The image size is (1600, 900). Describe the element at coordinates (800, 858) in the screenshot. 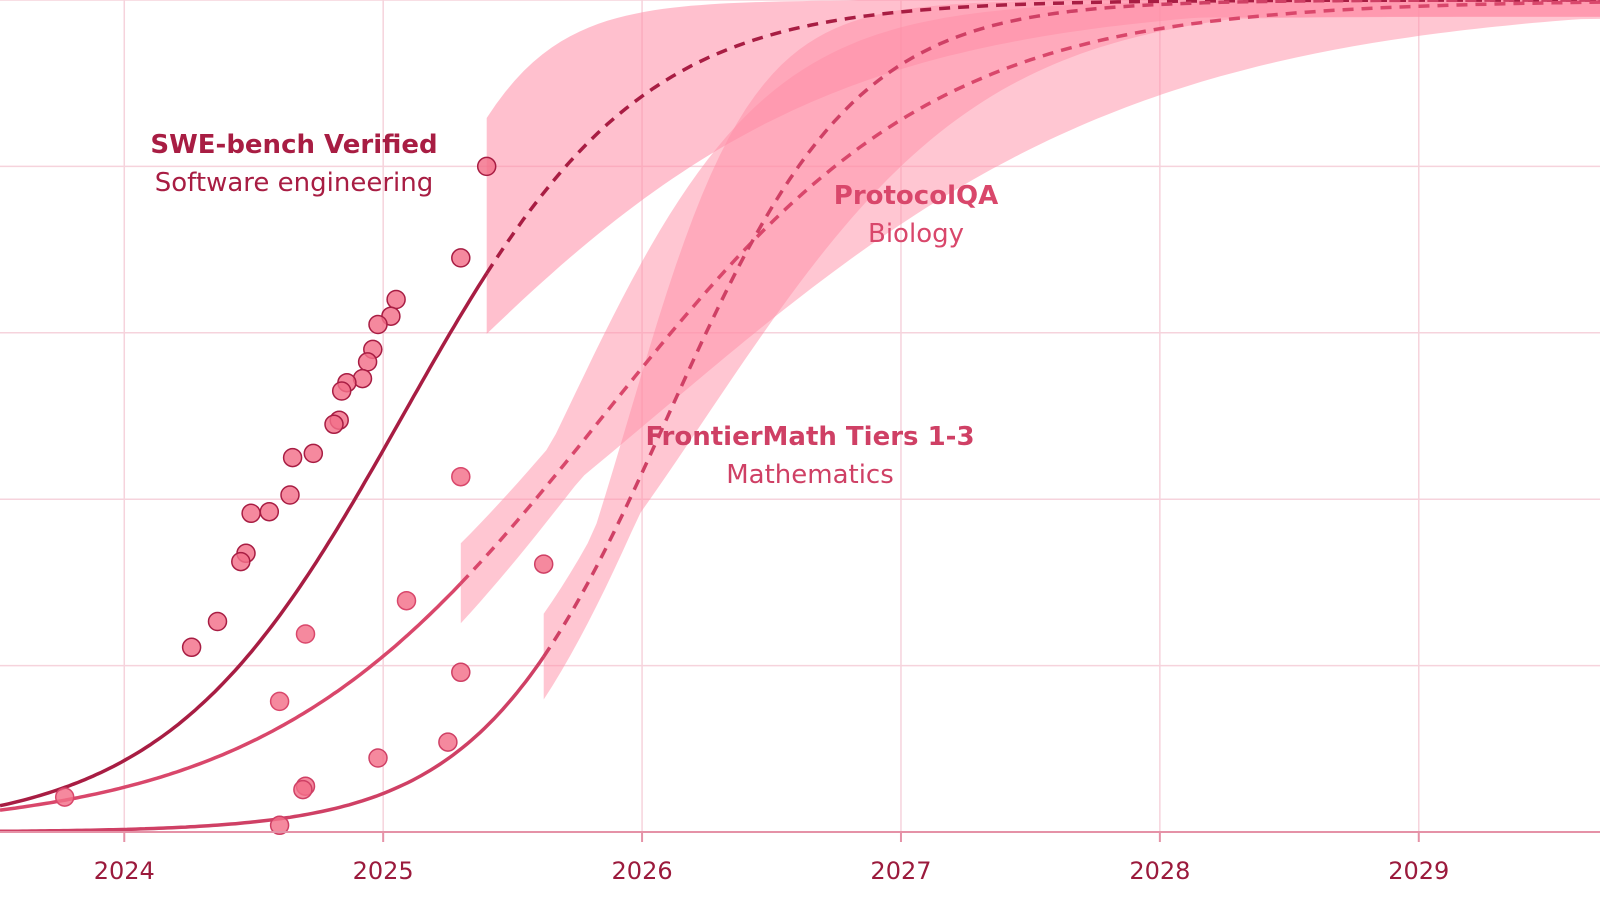

I see `x-axis: 2024 2025 2026 2027 2028 2029` at that location.